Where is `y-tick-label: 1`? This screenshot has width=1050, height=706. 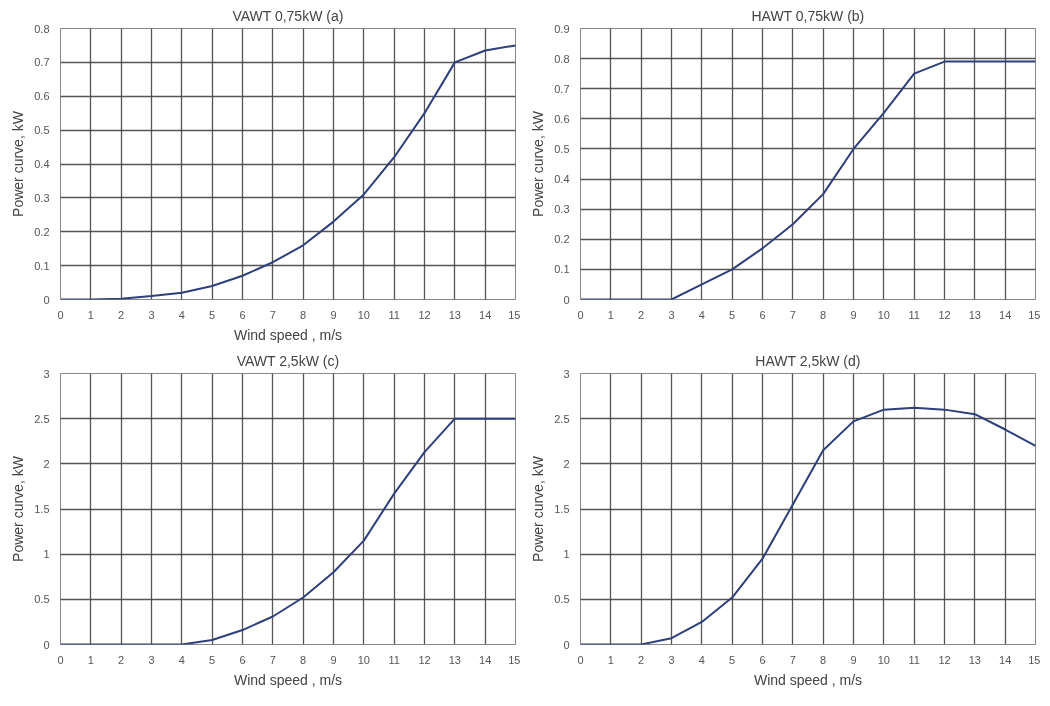 y-tick-label: 1 is located at coordinates (566, 554).